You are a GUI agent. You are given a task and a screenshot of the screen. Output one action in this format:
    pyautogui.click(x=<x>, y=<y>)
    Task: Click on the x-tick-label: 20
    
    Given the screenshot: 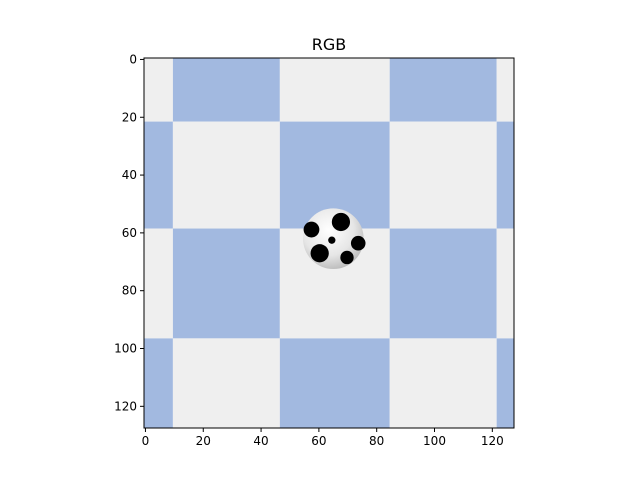 What is the action you would take?
    pyautogui.click(x=203, y=441)
    